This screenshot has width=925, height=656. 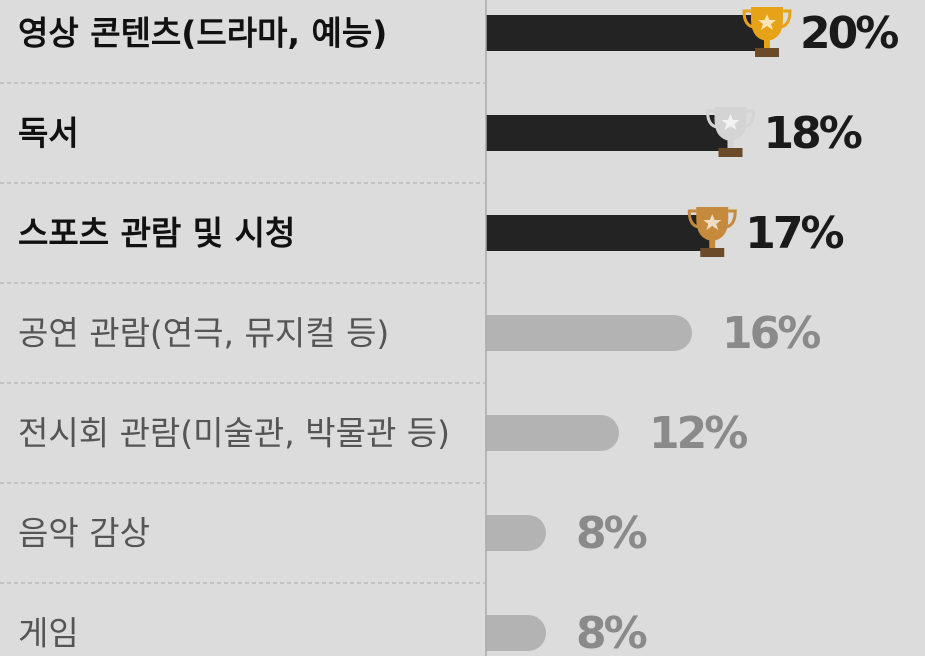 What do you see at coordinates (203, 333) in the screenshot?
I see `category-label: 공연 관람(연극, 뮤지컬 등)` at bounding box center [203, 333].